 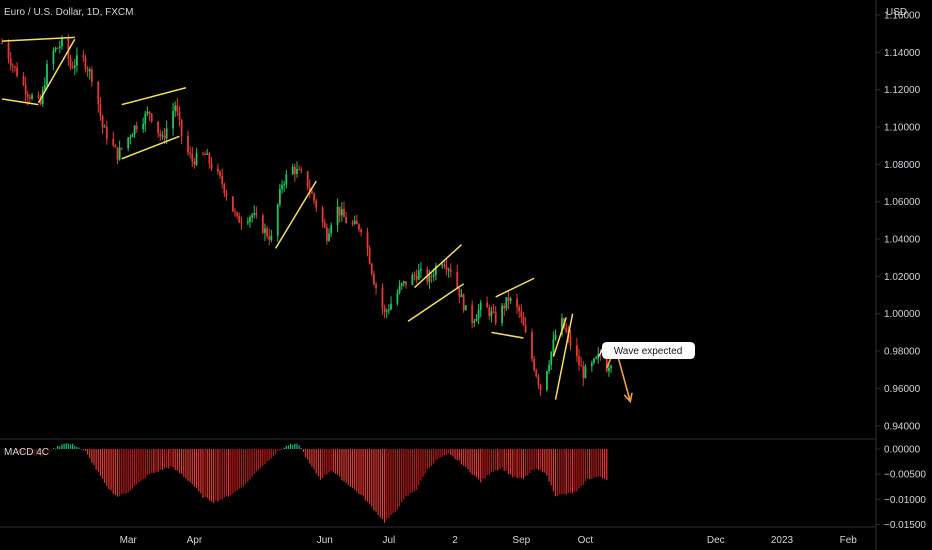 What do you see at coordinates (902, 426) in the screenshot?
I see `price-tick-label: 0.94000` at bounding box center [902, 426].